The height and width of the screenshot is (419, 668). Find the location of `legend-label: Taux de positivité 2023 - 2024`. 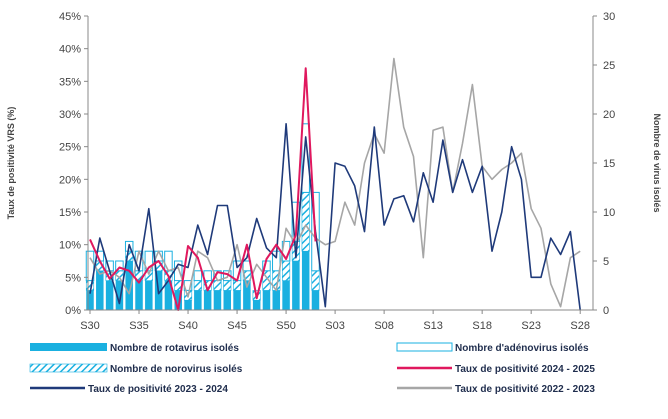

legend-label: Taux de positivité 2023 - 2024 is located at coordinates (158, 389).